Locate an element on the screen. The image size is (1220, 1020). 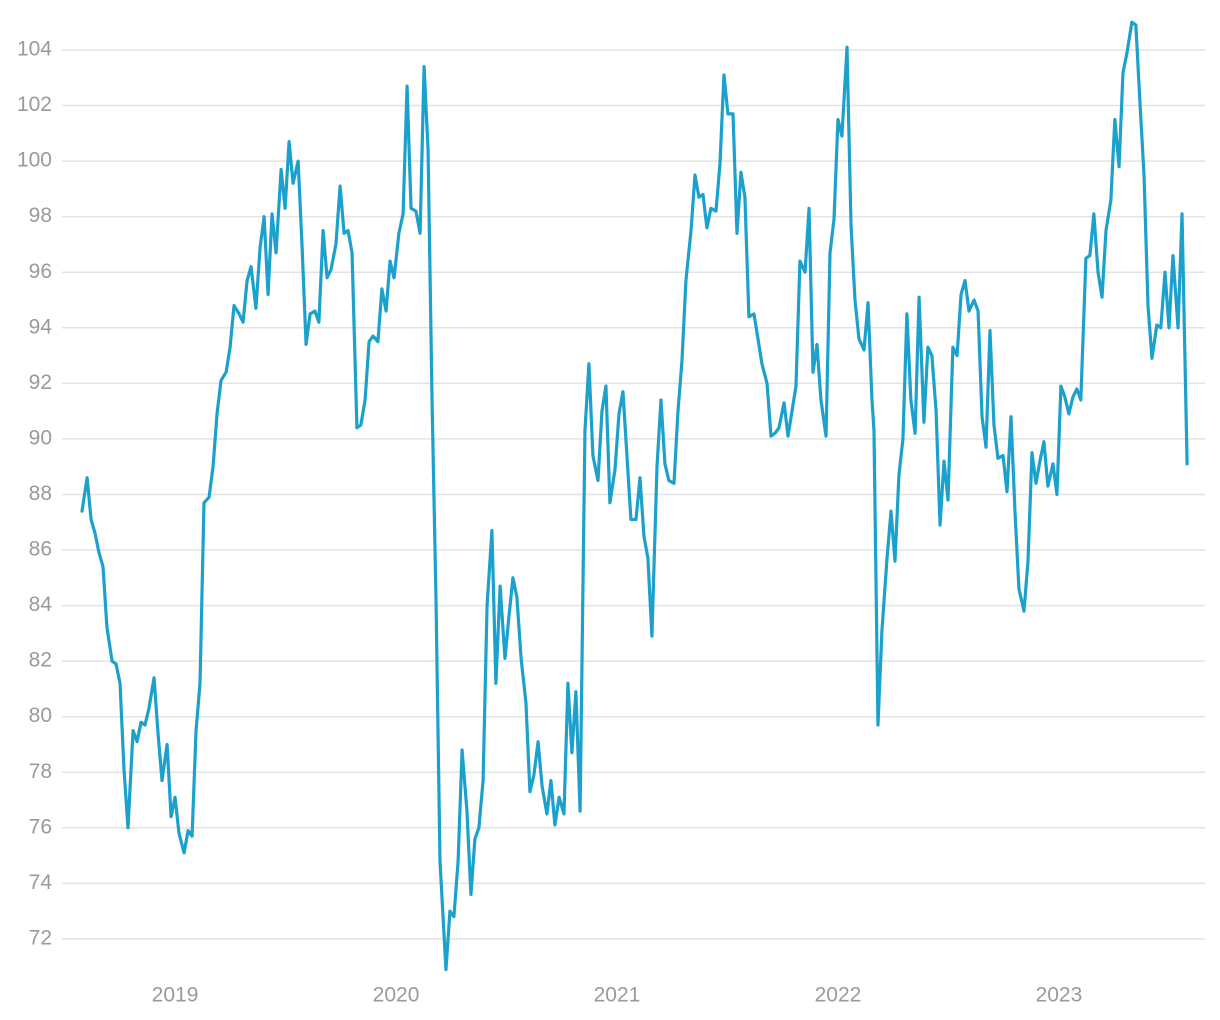
x-tick-label: 2021 is located at coordinates (617, 995).